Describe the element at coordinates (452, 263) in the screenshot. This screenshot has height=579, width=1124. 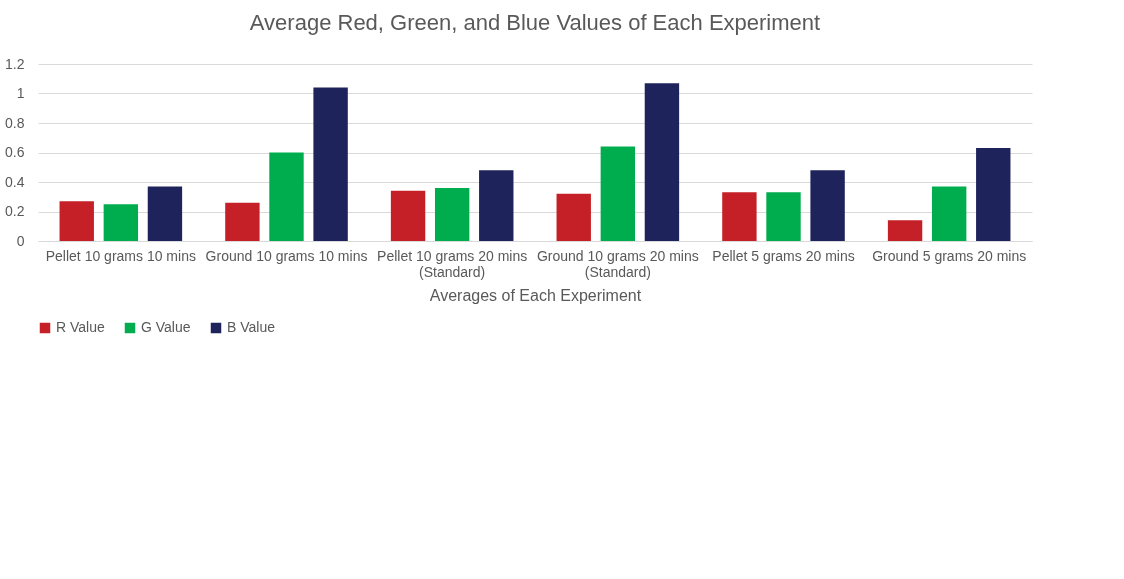
I see `x-tick-label: Pellet 10 grams 20 mins (Standard)` at that location.